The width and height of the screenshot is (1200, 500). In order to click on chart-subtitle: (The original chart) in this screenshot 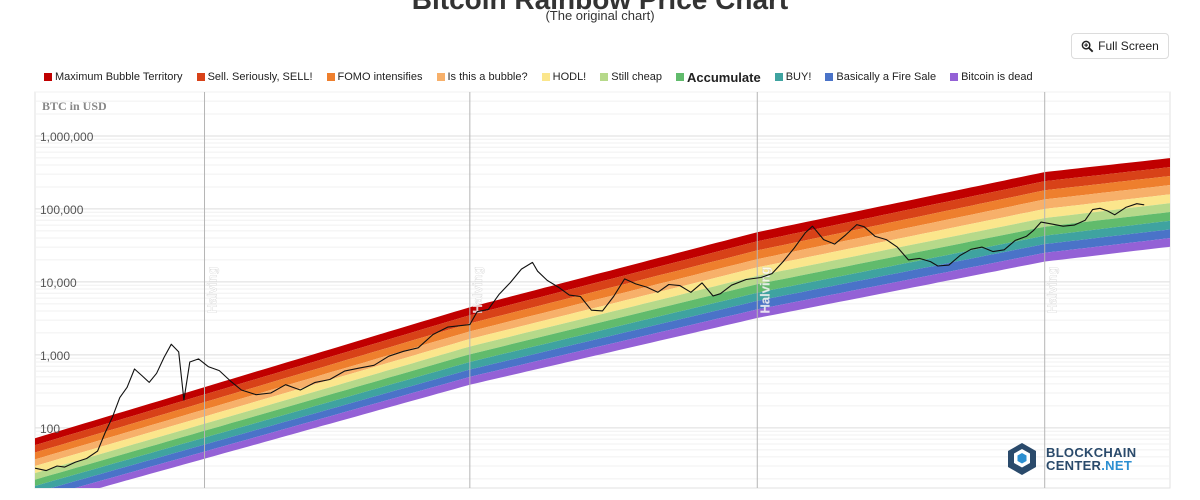, I will do `click(600, 15)`.